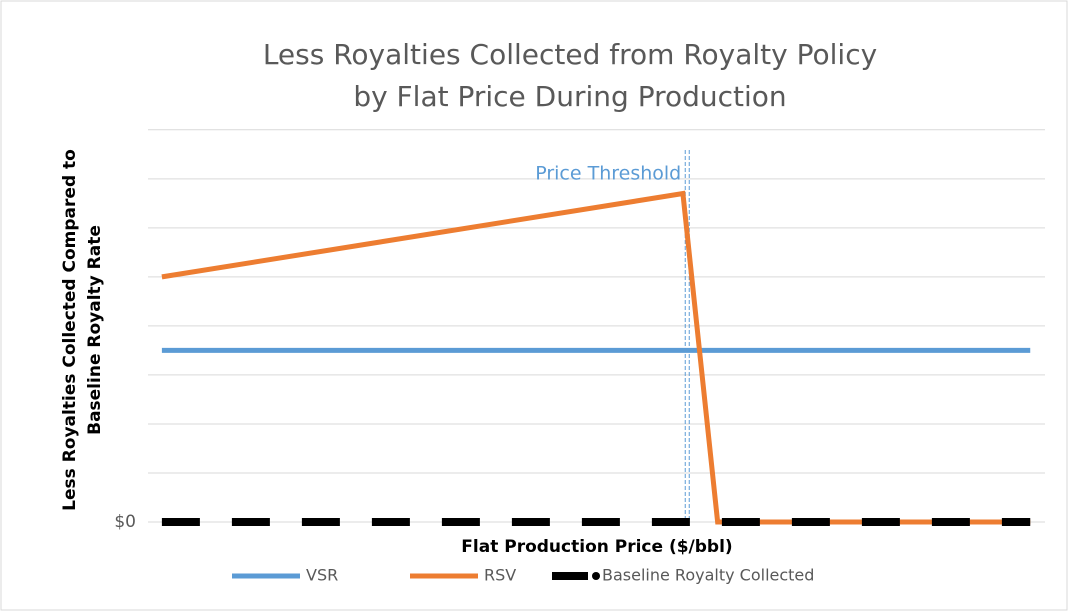 The width and height of the screenshot is (1068, 611). Describe the element at coordinates (596, 576) in the screenshot. I see `legend-swatch` at that location.